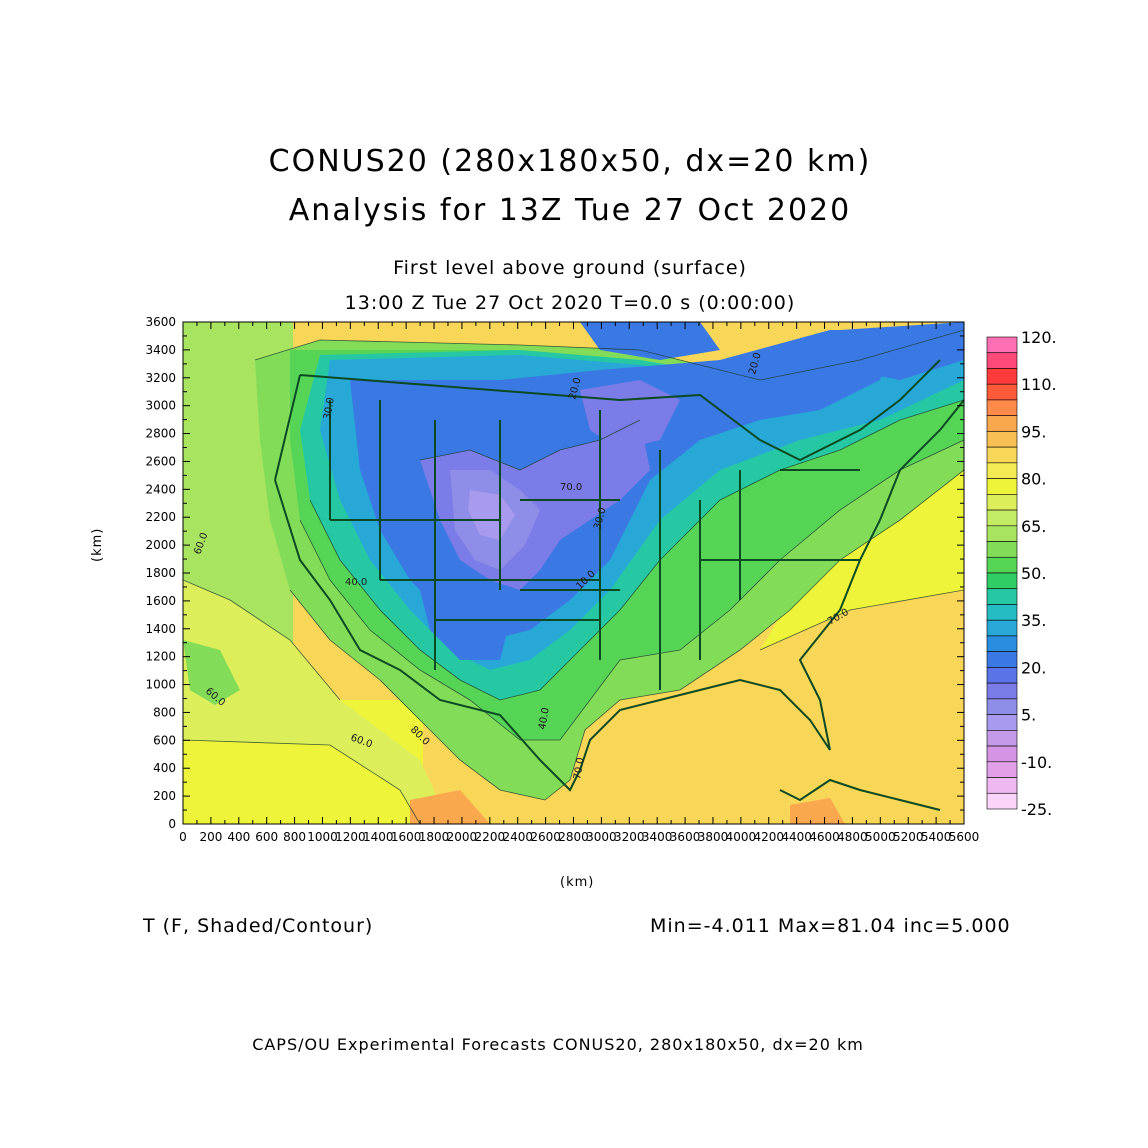 The image size is (1148, 1148). I want to click on colorbar, so click(1002, 573).